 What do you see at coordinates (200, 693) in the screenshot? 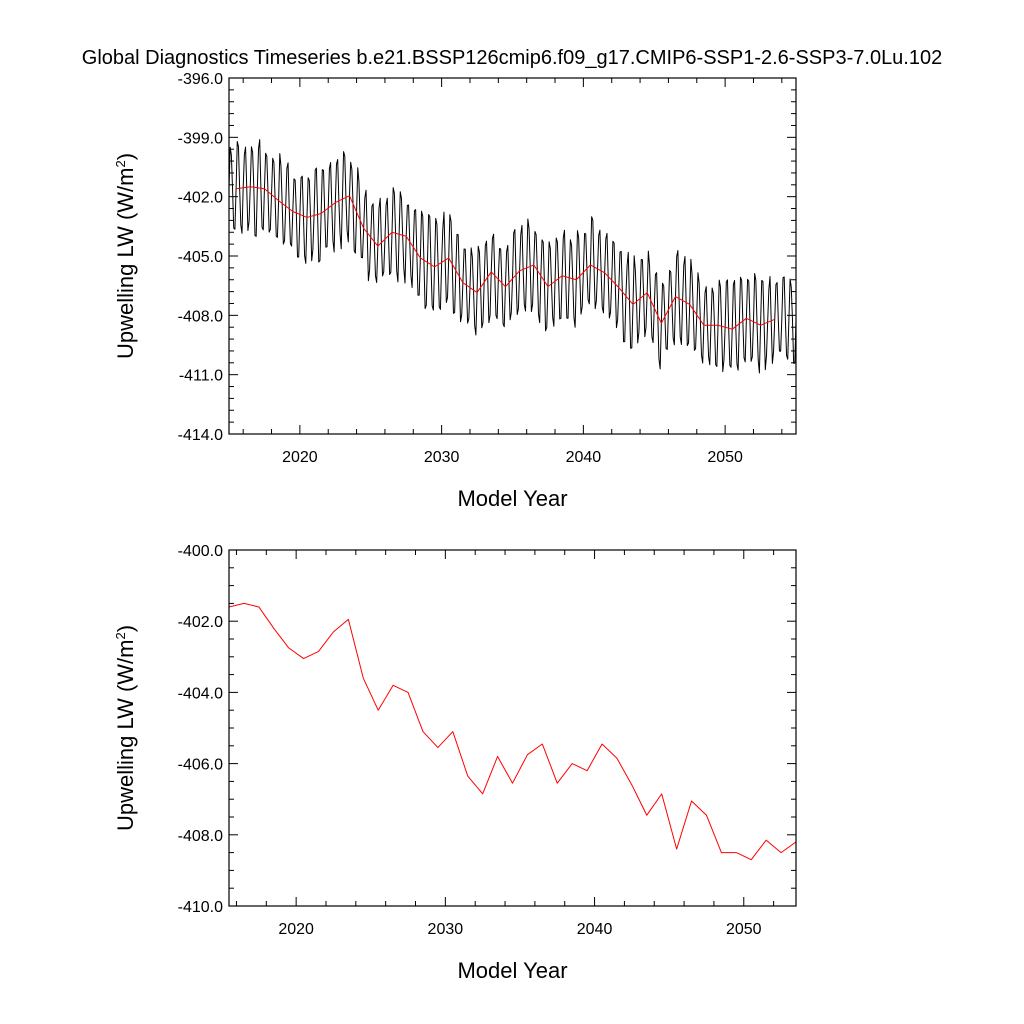
I see `y-tick-label: -404.0` at bounding box center [200, 693].